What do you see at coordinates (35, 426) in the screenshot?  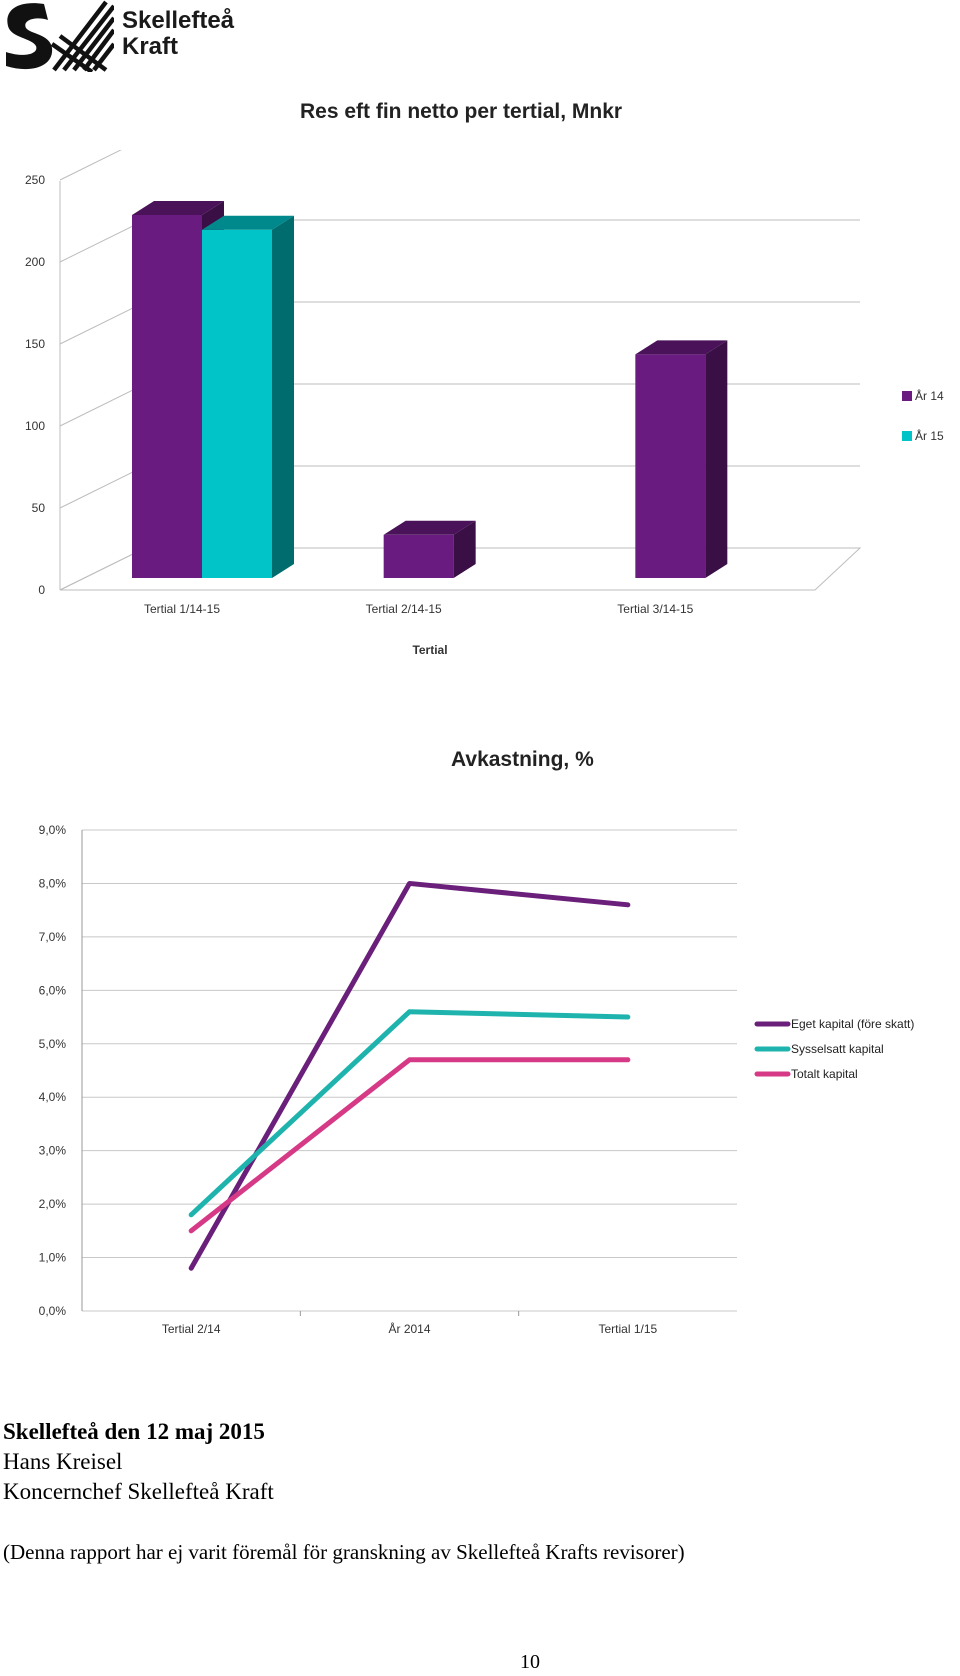 I see `bar-y-tick-label: 100` at bounding box center [35, 426].